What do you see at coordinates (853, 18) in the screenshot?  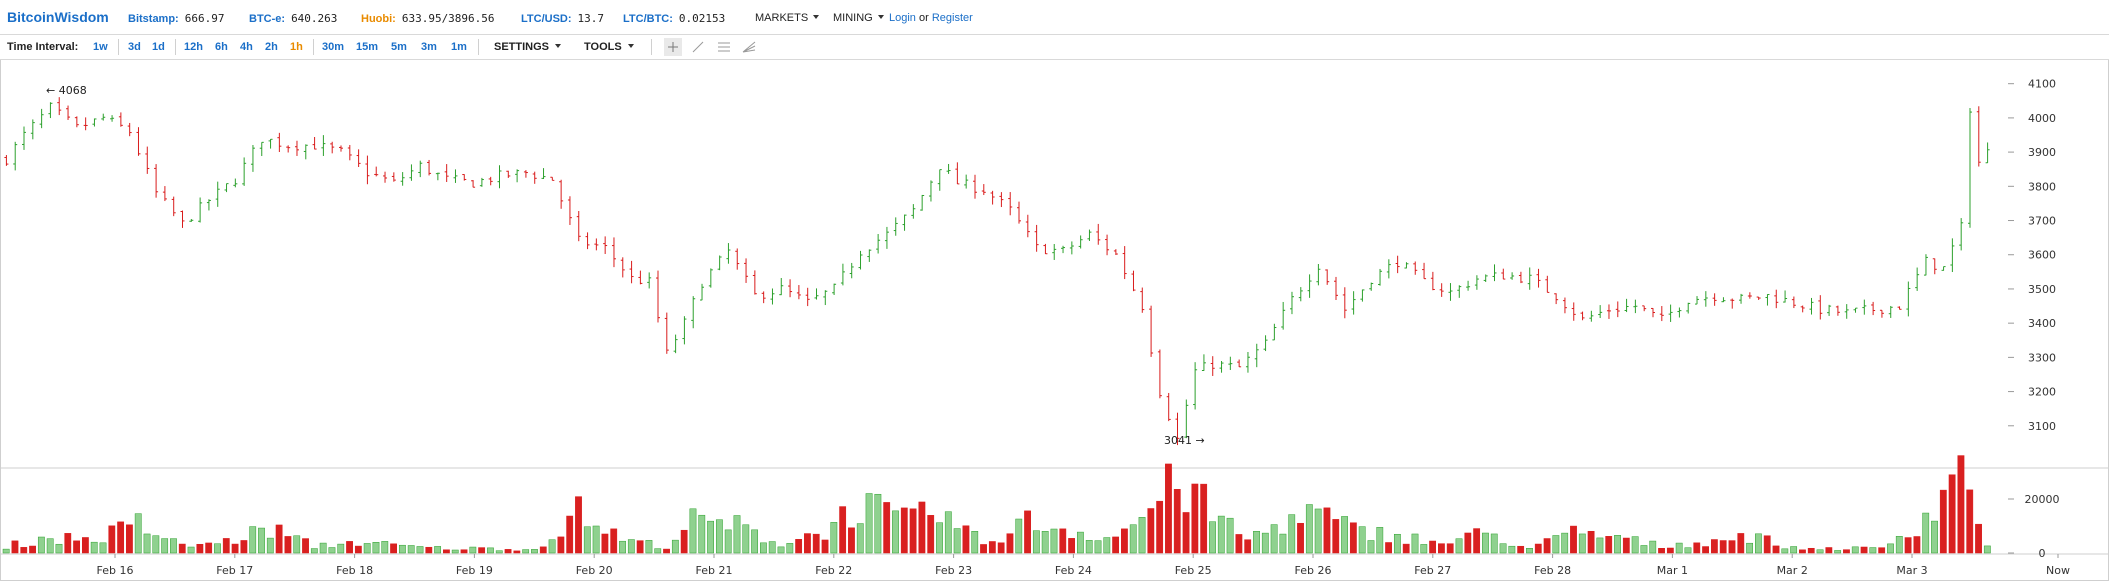 I see `mining-menu-label: MINING` at bounding box center [853, 18].